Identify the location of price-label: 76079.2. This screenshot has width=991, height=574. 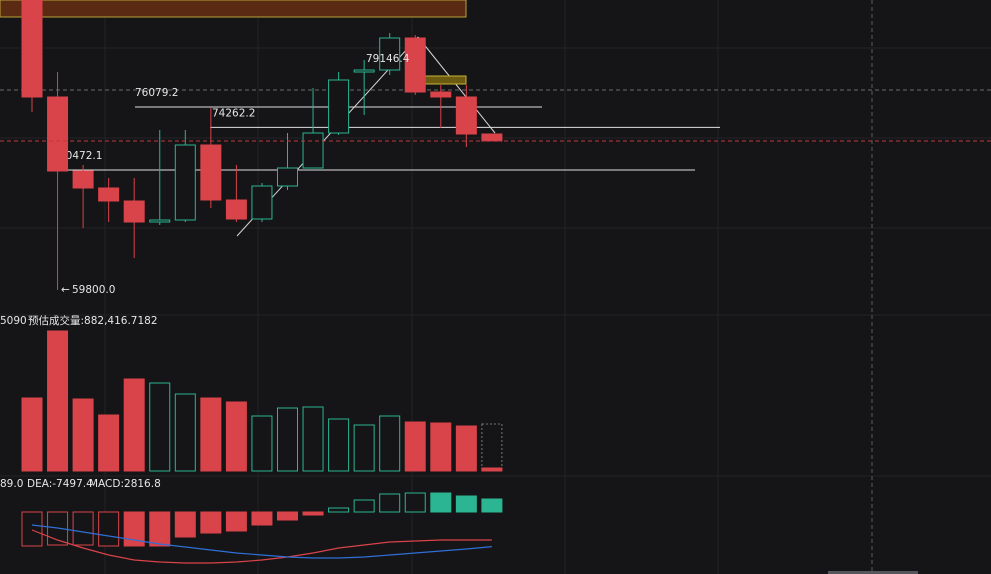
(156, 93).